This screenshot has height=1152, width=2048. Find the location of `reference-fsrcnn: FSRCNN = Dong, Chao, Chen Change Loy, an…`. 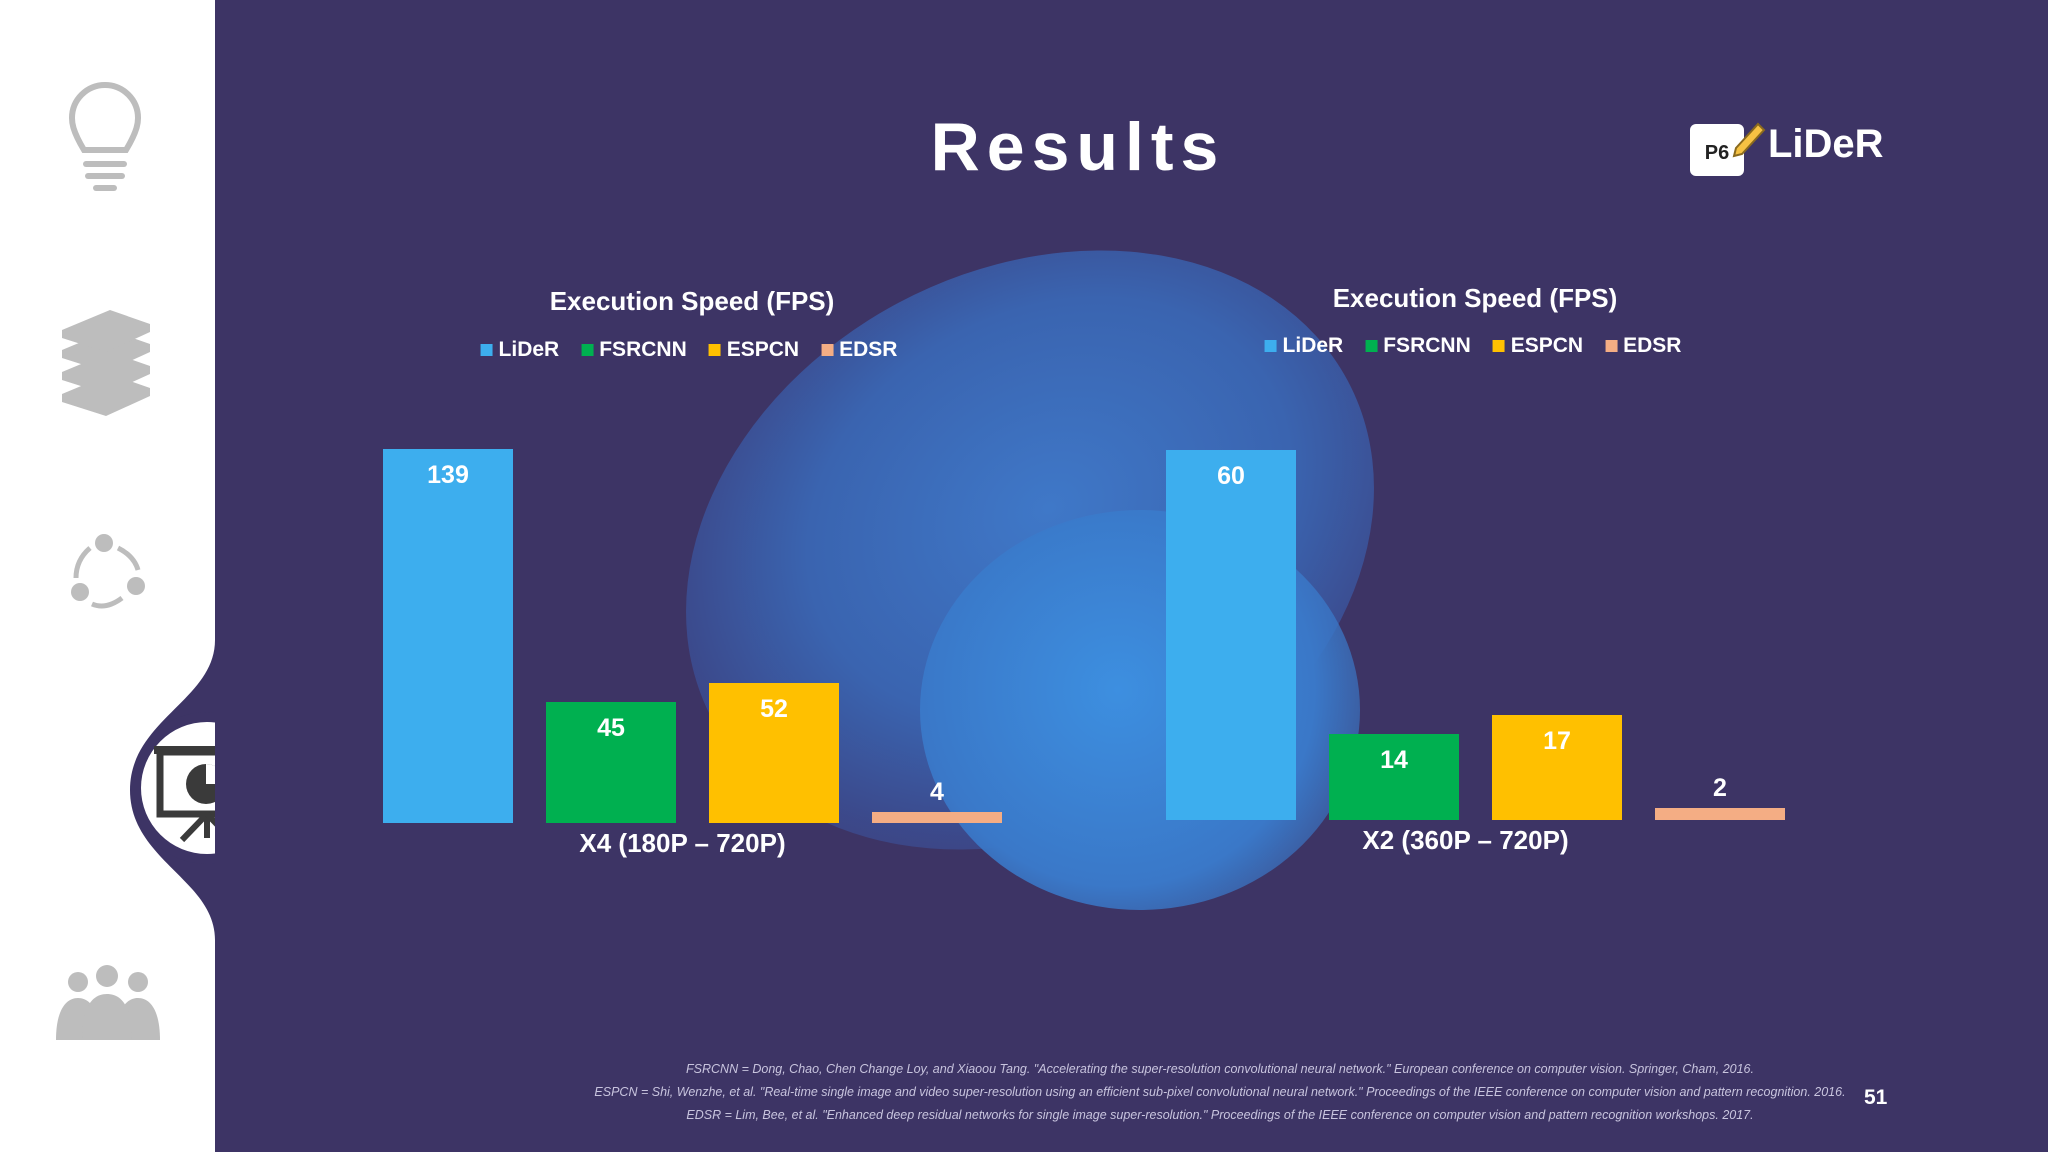

reference-fsrcnn: FSRCNN = Dong, Chao, Chen Change Loy, an… is located at coordinates (1220, 1069).